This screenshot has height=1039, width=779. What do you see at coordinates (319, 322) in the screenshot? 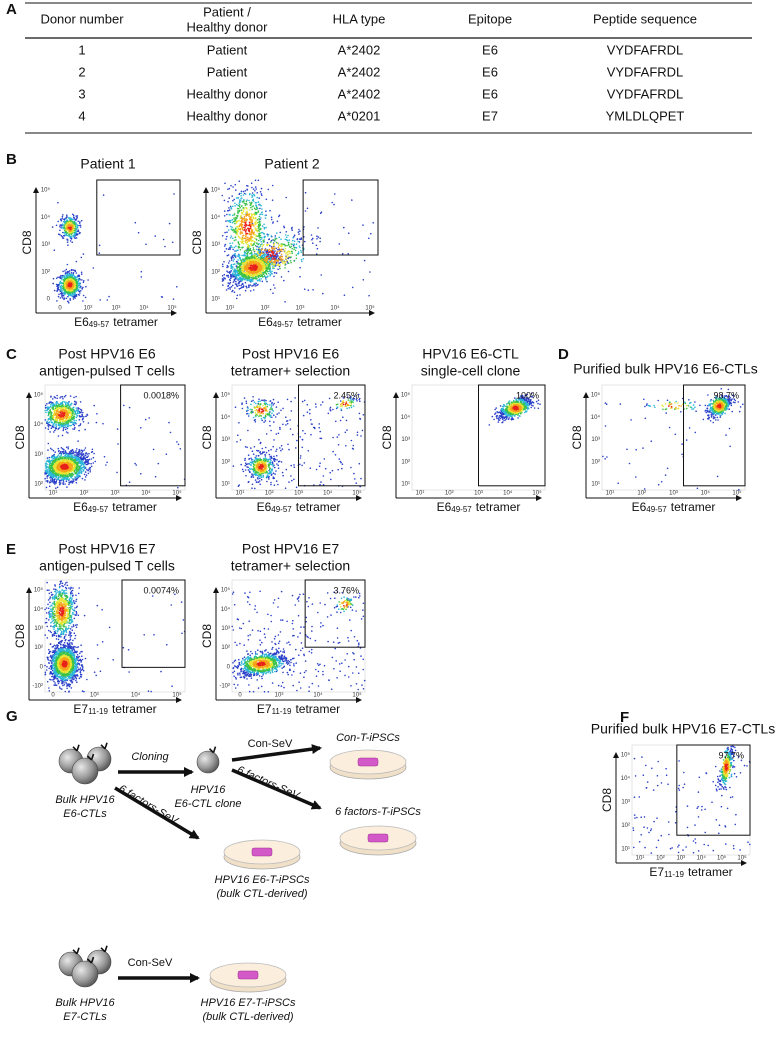
I see `x-label-rest: tetramer` at bounding box center [319, 322].